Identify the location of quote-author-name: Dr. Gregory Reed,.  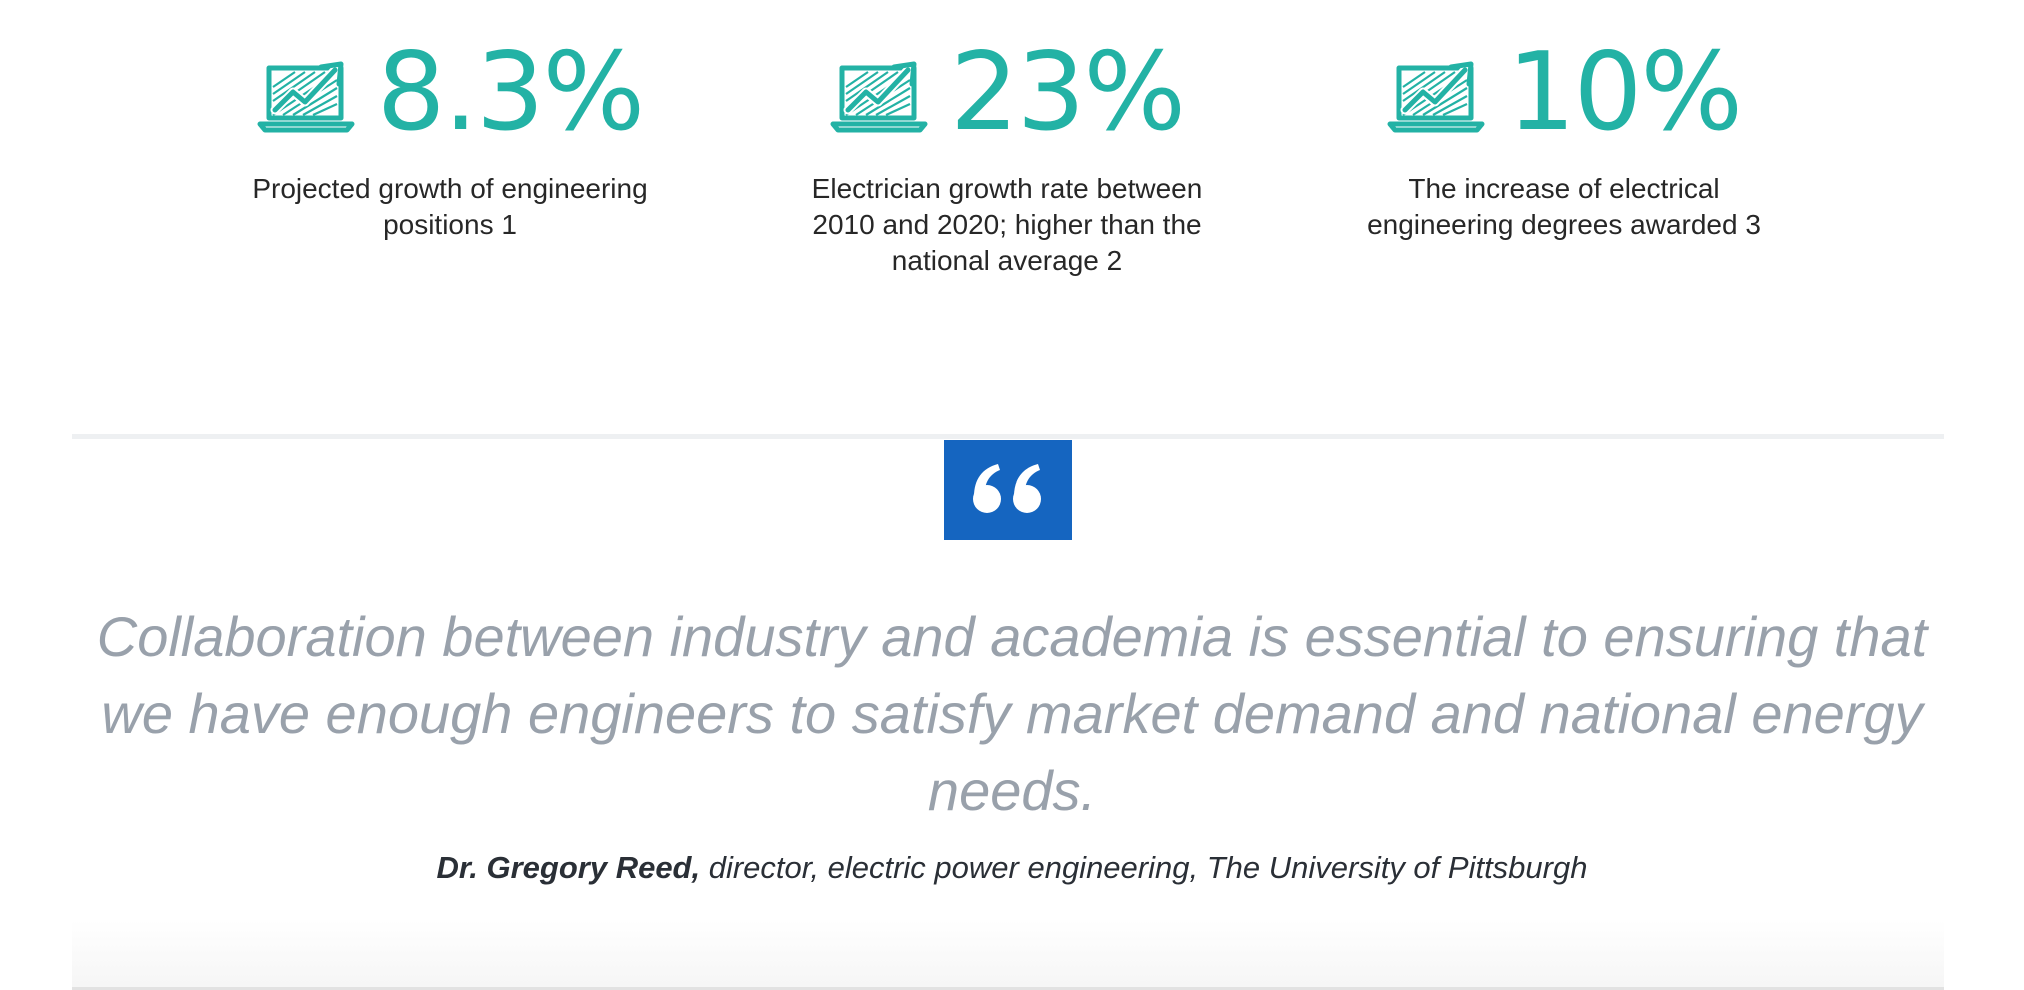
(568, 867).